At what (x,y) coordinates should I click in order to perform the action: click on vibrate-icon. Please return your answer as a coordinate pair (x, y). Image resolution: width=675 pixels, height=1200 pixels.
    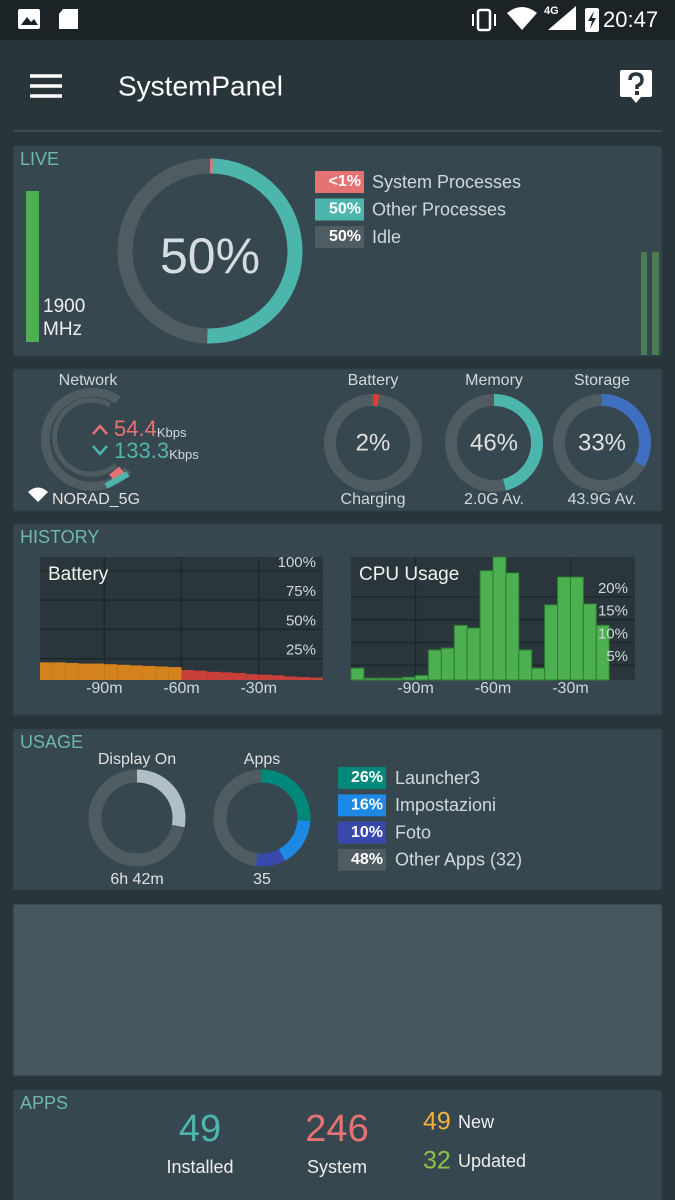
    Looking at the image, I should click on (484, 20).